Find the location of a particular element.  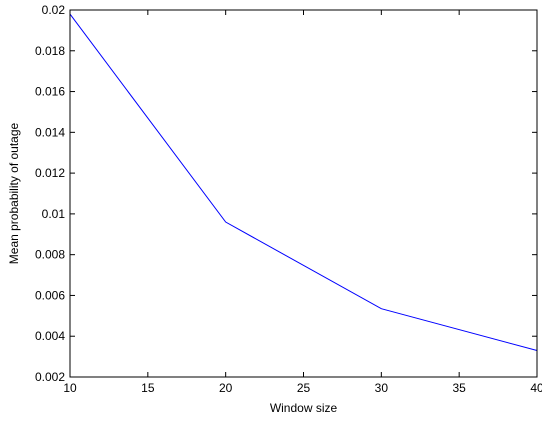

y-tick-label: 0.01 is located at coordinates (54, 214).